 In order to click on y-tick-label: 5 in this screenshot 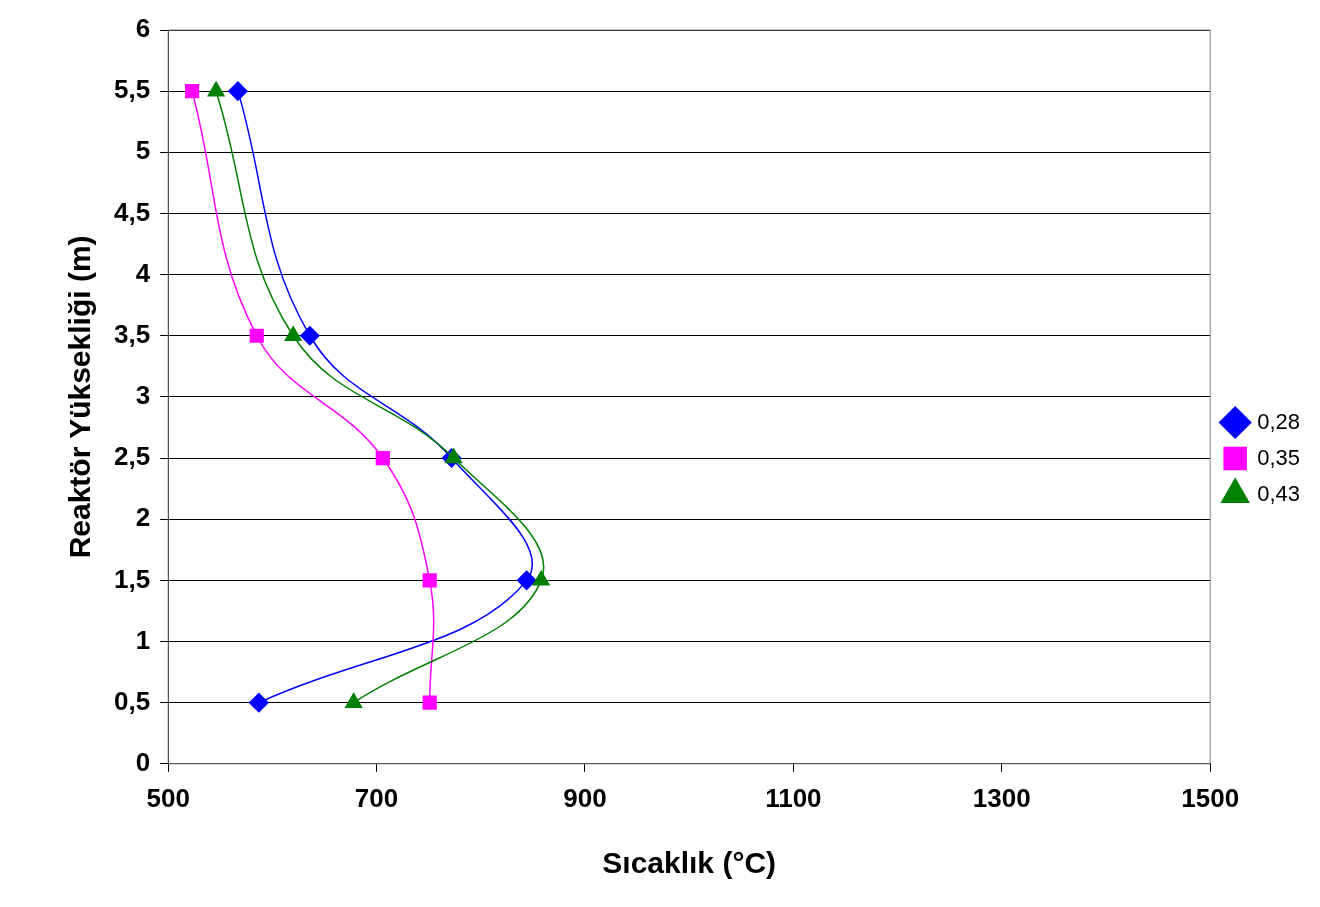, I will do `click(143, 150)`.